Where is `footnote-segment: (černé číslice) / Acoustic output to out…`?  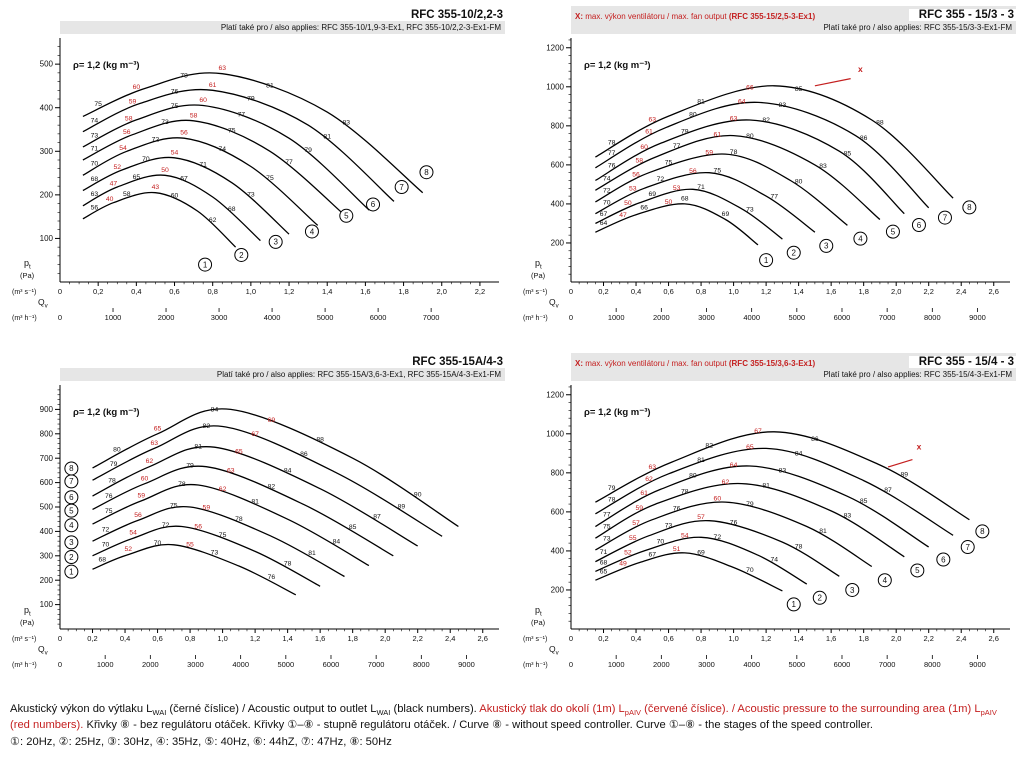
footnote-segment: (černé číslice) / Acoustic output to out… is located at coordinates (271, 709).